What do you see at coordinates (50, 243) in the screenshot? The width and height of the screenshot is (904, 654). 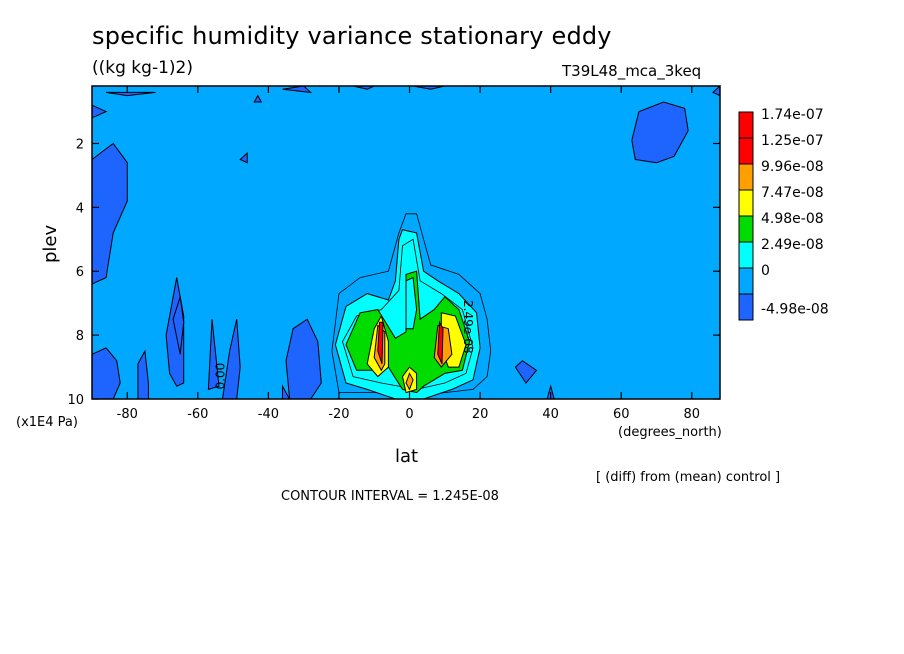 I see `y-axis-label: plev` at bounding box center [50, 243].